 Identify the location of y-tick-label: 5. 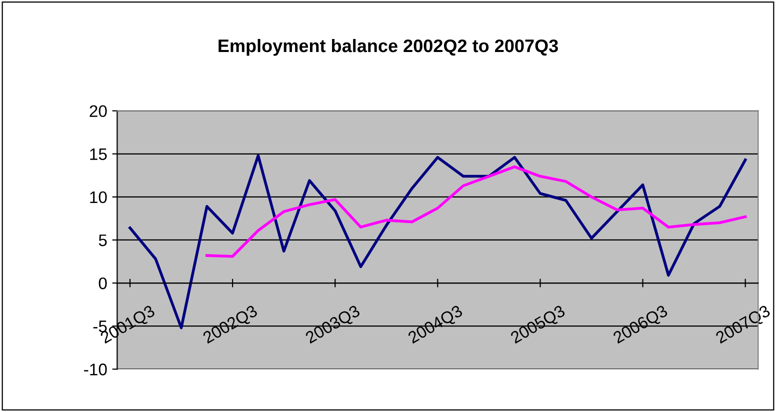
(102, 240).